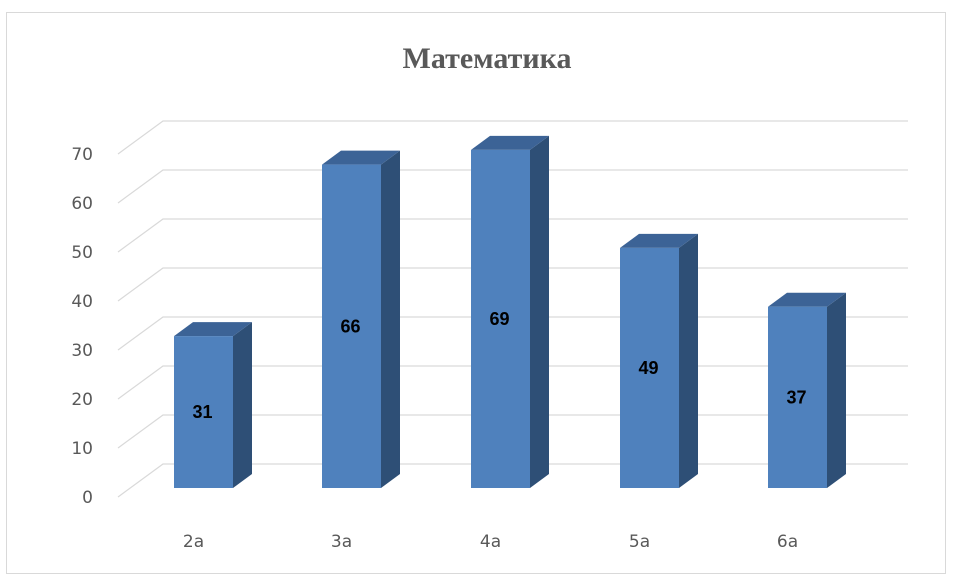 The width and height of the screenshot is (953, 577). Describe the element at coordinates (639, 542) in the screenshot. I see `x-category-label: 5а` at that location.